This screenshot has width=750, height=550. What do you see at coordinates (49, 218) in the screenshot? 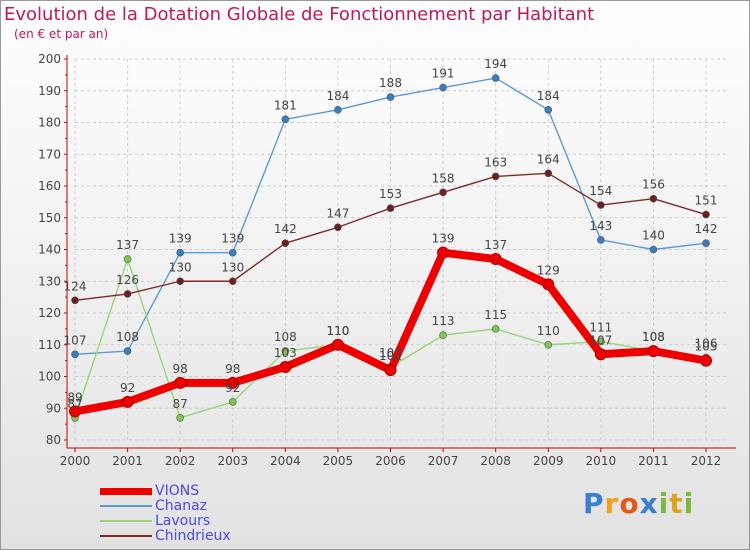
I see `y-tick-label: 150` at bounding box center [49, 218].